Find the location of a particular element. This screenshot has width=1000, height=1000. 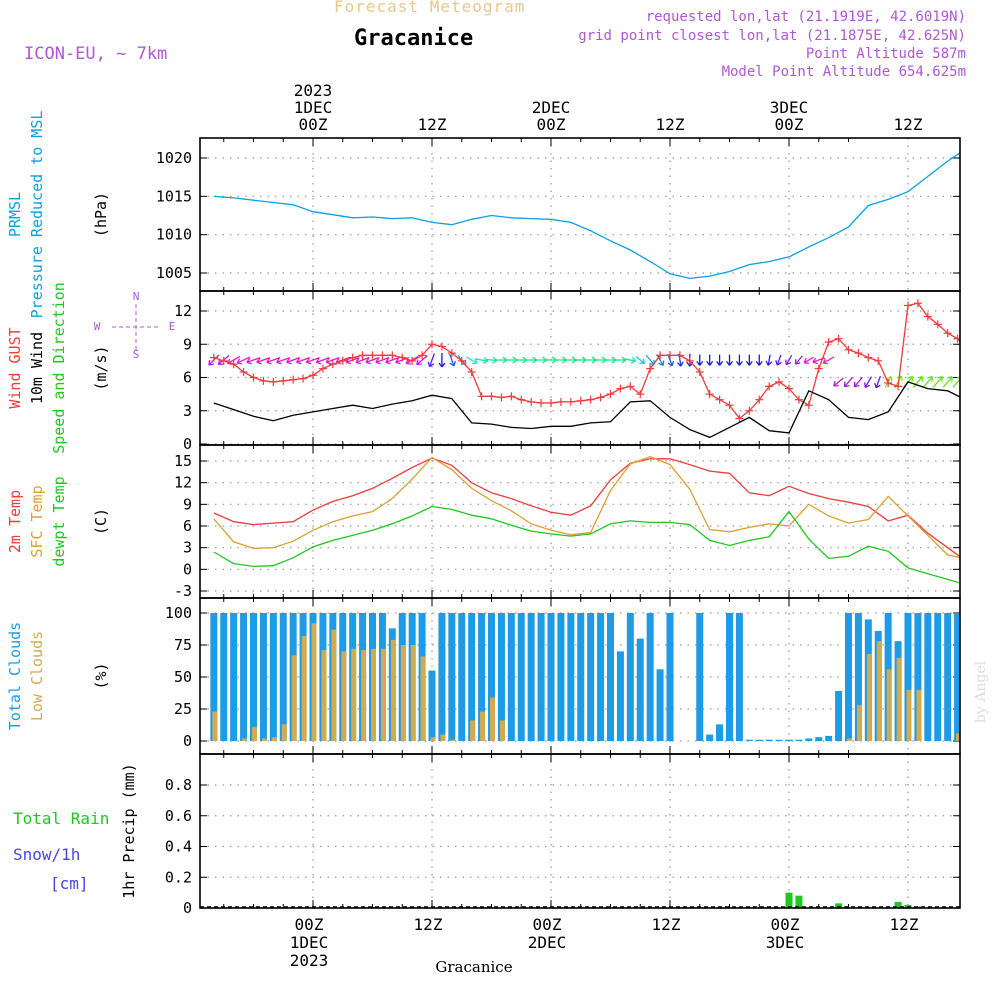

y-tick-label: 0.6 is located at coordinates (178, 816).